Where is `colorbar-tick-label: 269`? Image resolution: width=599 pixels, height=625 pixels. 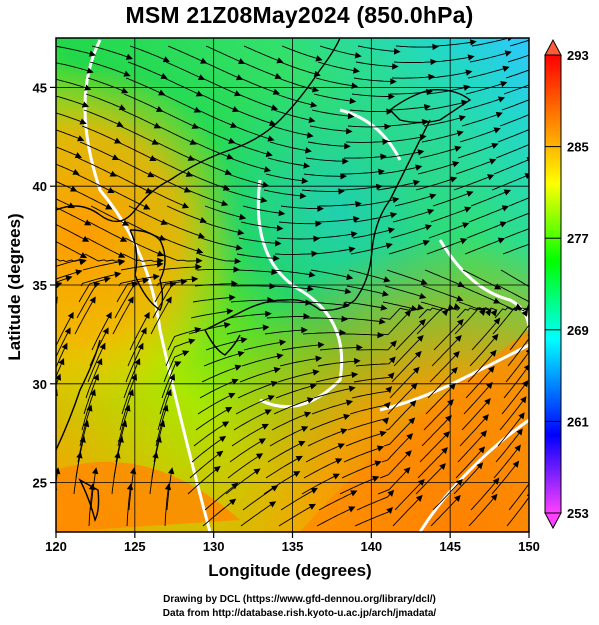 colorbar-tick-label: 269 is located at coordinates (578, 330).